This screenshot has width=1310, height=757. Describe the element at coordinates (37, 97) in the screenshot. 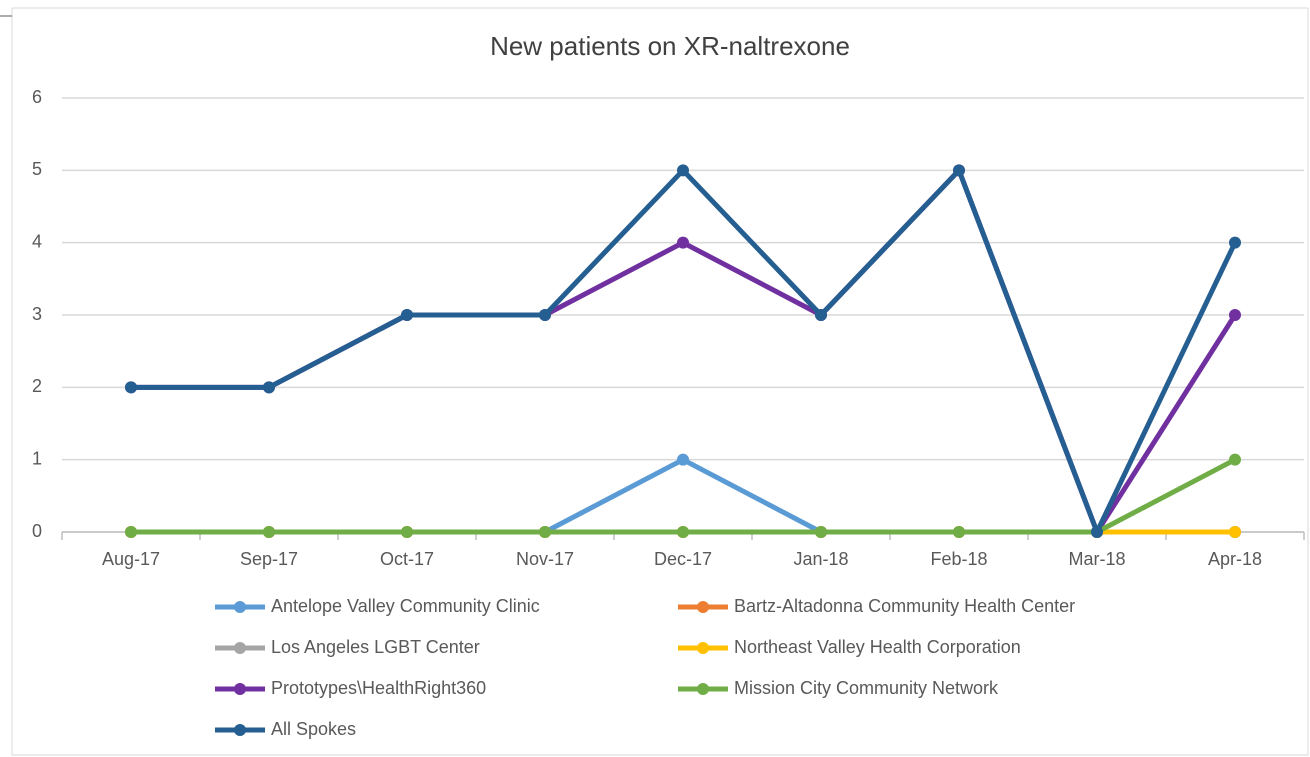

I see `y-tick-label: 6` at that location.